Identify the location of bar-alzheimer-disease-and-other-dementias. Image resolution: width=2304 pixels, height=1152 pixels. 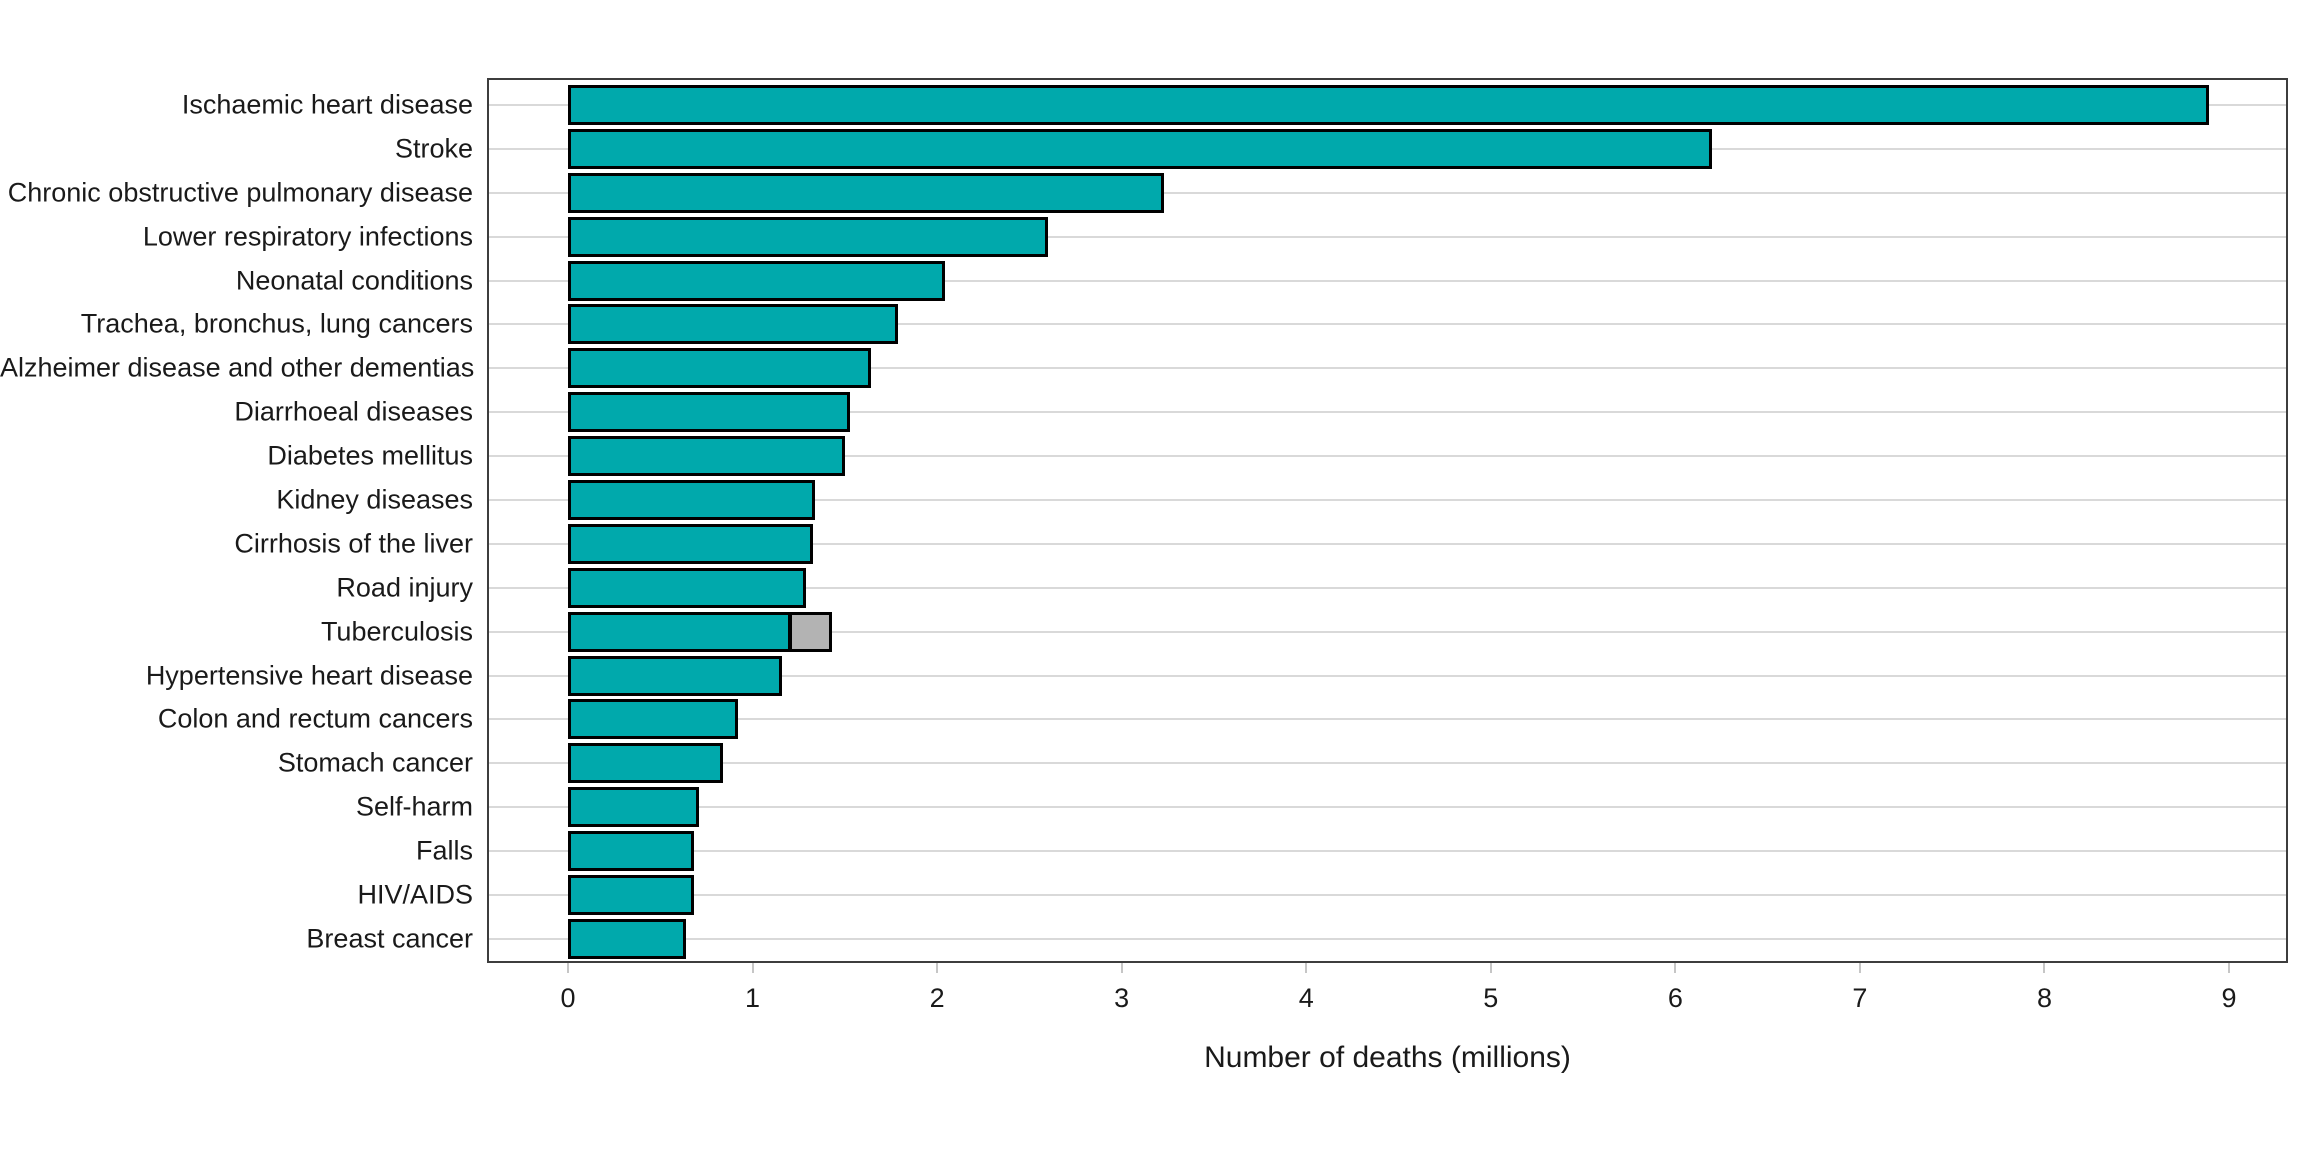
(719, 368).